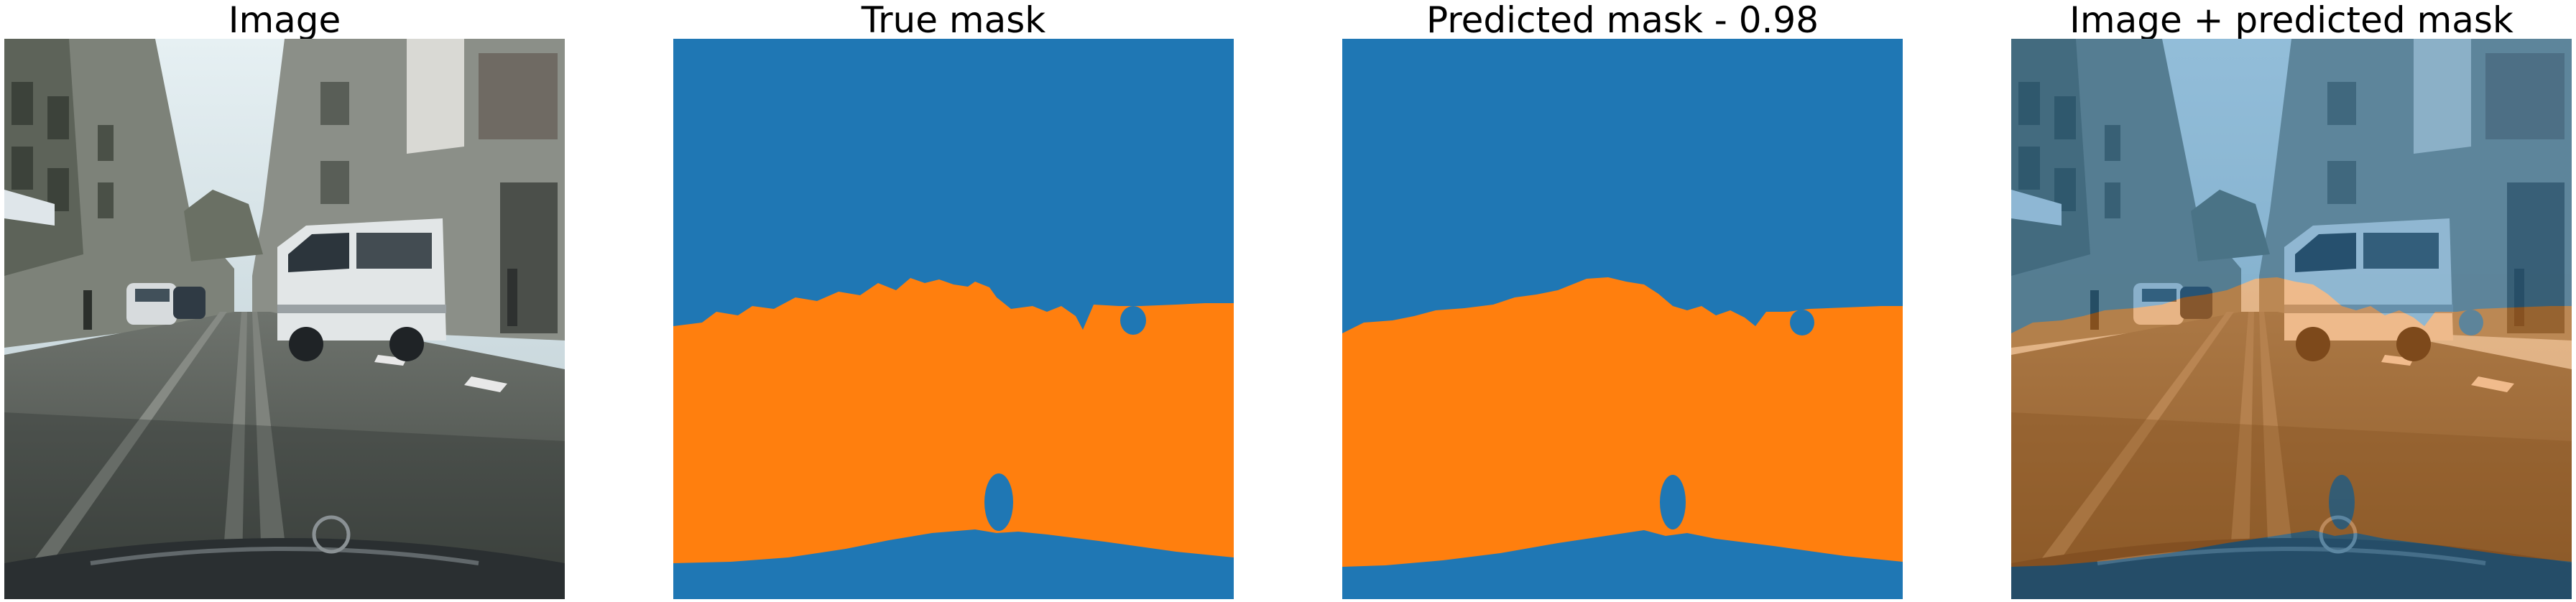  Describe the element at coordinates (1623, 20) in the screenshot. I see `panel-title: Predicted mask - 0.98` at that location.